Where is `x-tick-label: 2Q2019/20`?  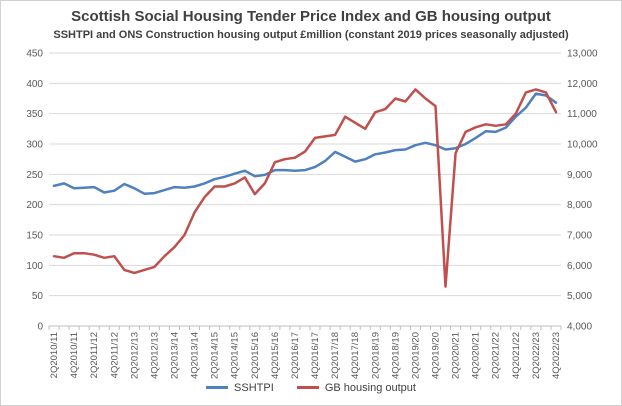 x-tick-label: 2Q2019/20 is located at coordinates (415, 355).